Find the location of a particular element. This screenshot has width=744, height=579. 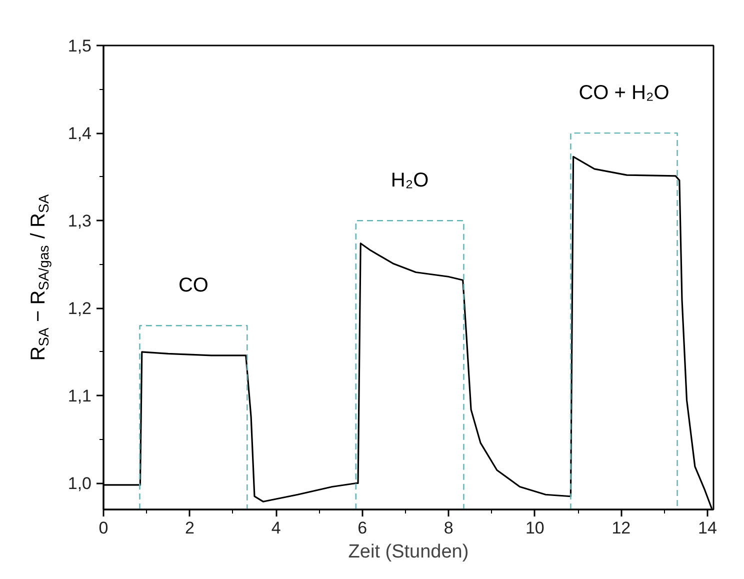

y-tick-label: 1,1 is located at coordinates (80, 396).